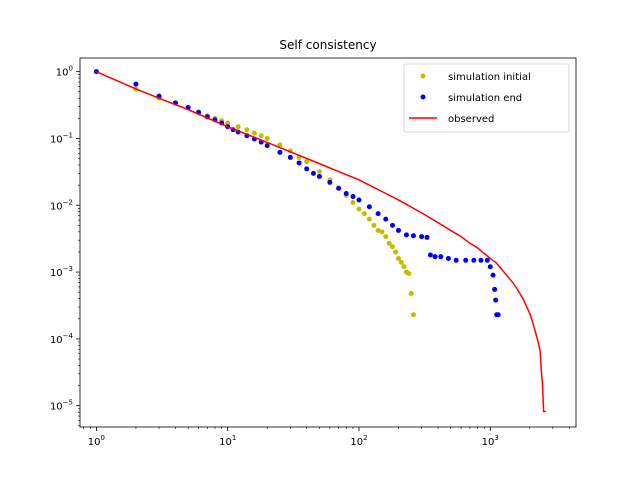 The height and width of the screenshot is (480, 640). I want to click on chart-title: Self consistency, so click(327, 45).